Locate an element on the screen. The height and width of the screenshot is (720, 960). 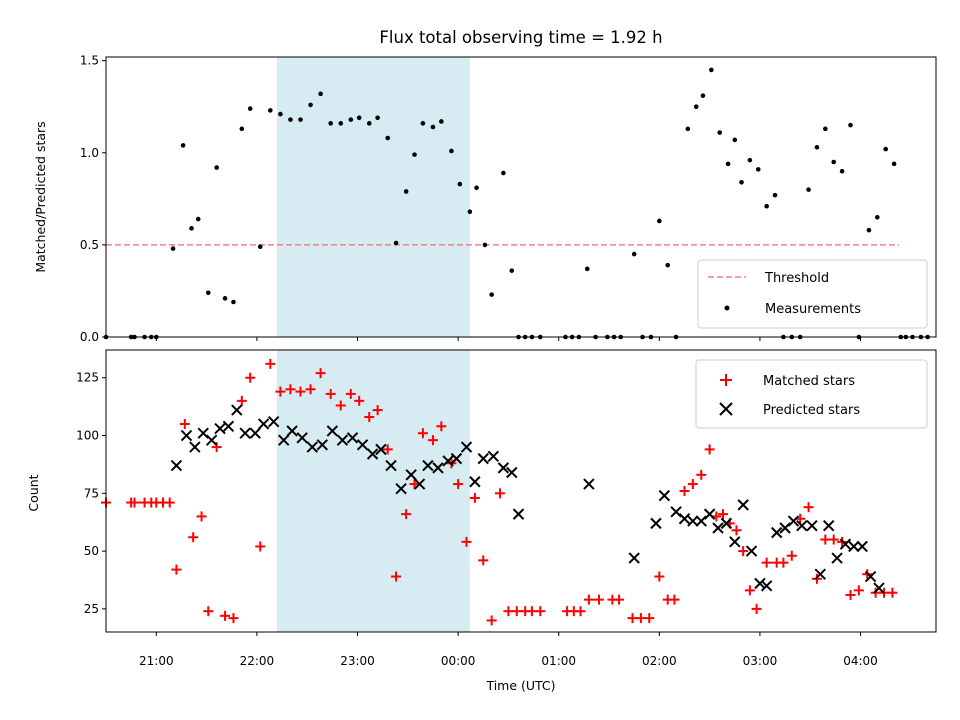
y-tick-label: 1.0 is located at coordinates (89, 153).